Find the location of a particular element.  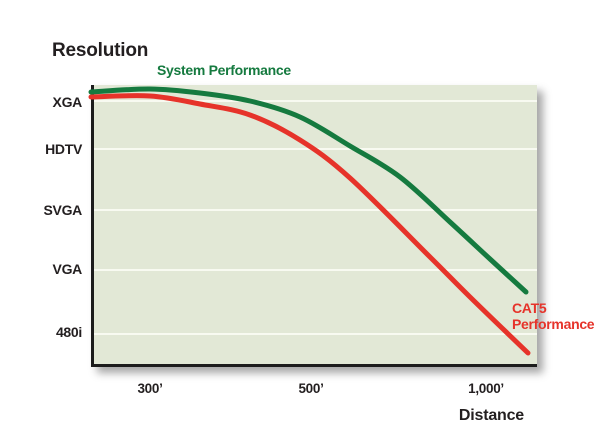

y-tick-label: HDTV is located at coordinates (63, 149).